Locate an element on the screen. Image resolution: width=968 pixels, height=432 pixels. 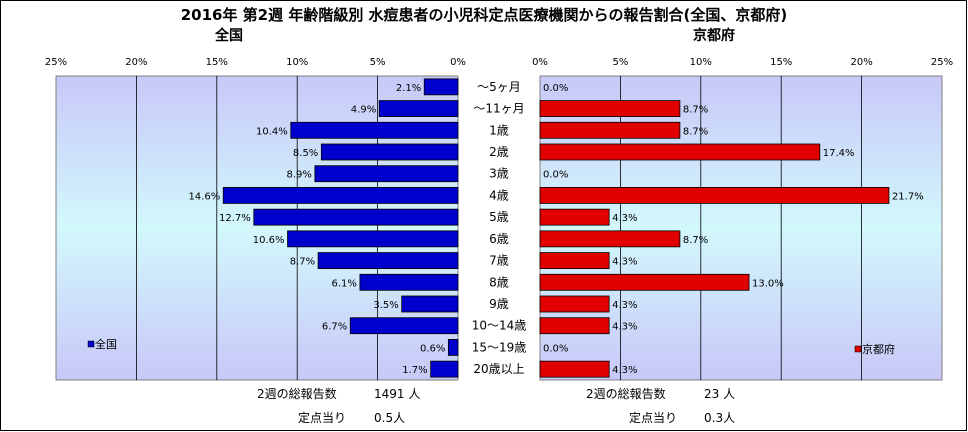
category-label: 2歳 is located at coordinates (499, 152).